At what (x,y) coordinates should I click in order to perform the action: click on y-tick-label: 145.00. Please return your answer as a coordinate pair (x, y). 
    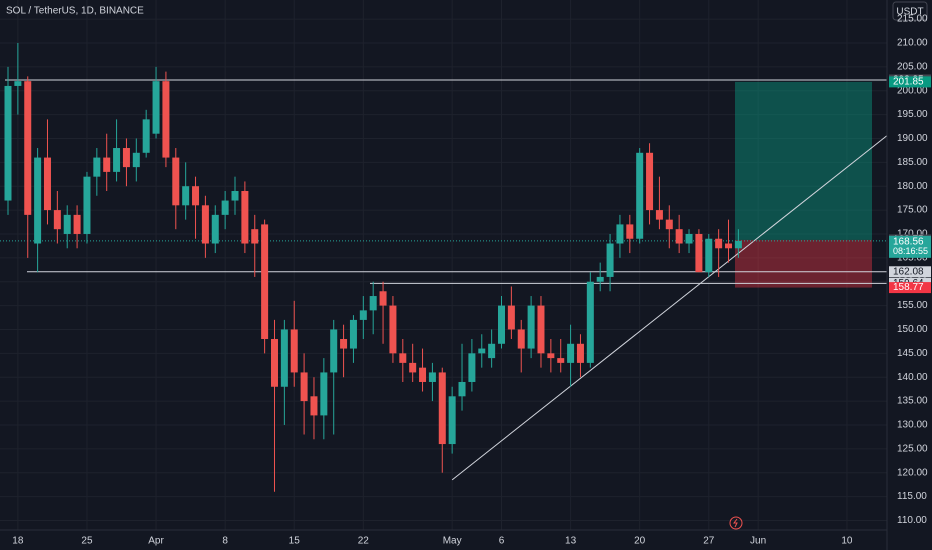
    Looking at the image, I should click on (912, 353).